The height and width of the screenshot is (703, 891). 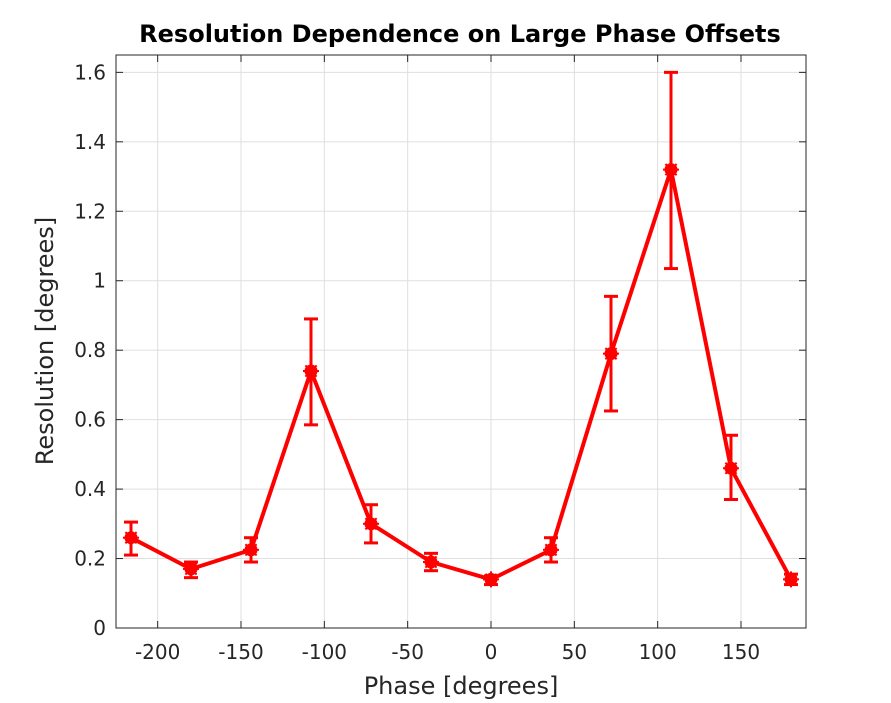 I want to click on x-tick-label: 100, so click(x=658, y=652).